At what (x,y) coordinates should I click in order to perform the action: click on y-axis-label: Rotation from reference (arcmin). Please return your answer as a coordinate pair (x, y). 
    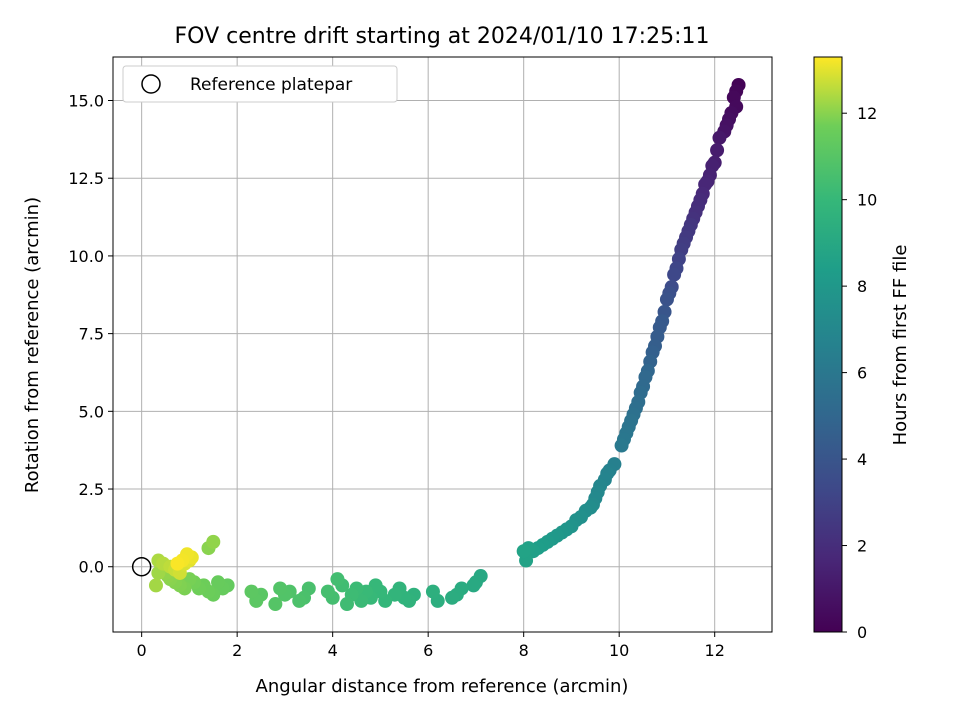
    Looking at the image, I should click on (32, 345).